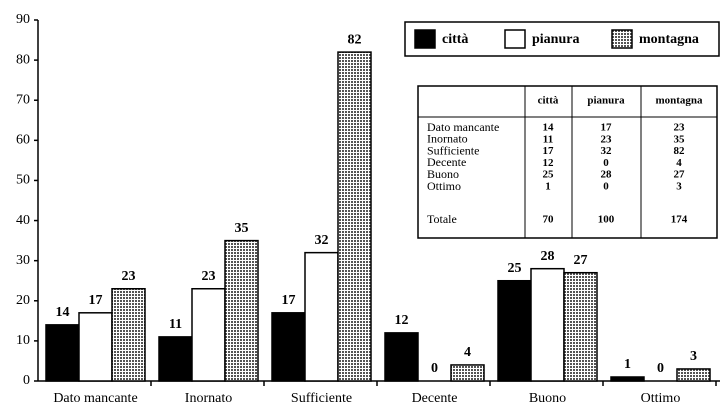 The image size is (720, 408). I want to click on table-cell: 12, so click(549, 163).